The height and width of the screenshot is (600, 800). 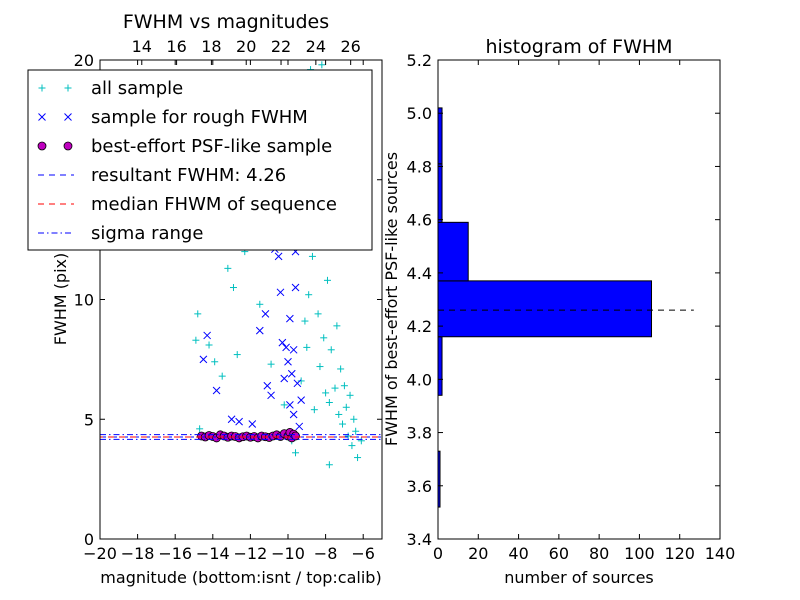 I want to click on x-tick-label: −8, so click(x=326, y=553).